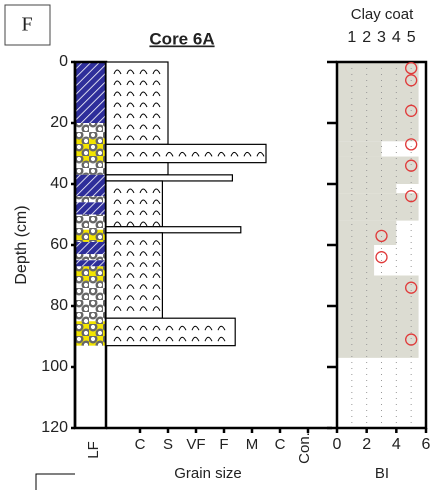 This screenshot has width=434, height=490. I want to click on y-tick-label: 0, so click(63, 61).